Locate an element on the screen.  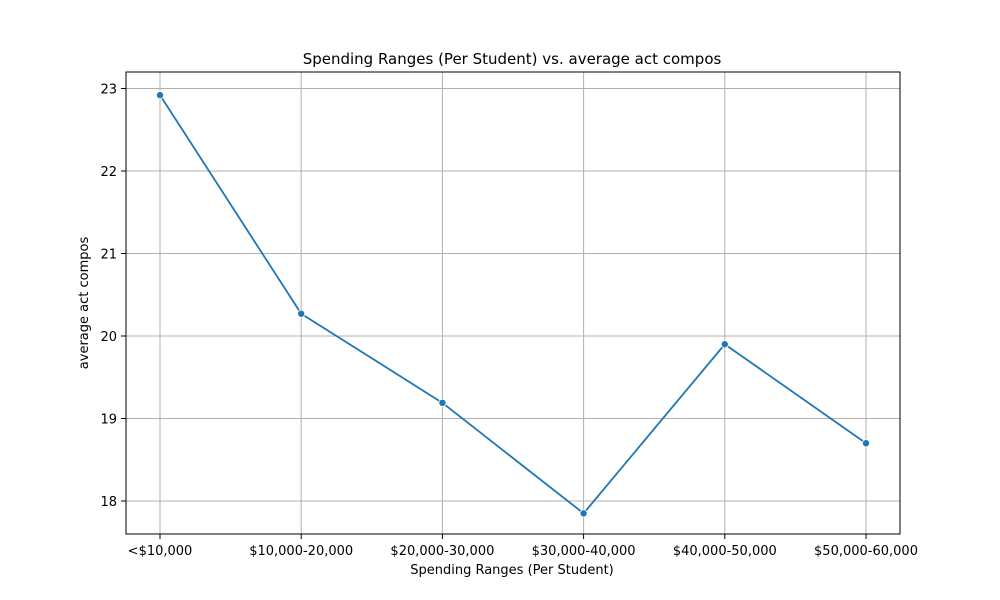
y-tick-label: 18 is located at coordinates (108, 502).